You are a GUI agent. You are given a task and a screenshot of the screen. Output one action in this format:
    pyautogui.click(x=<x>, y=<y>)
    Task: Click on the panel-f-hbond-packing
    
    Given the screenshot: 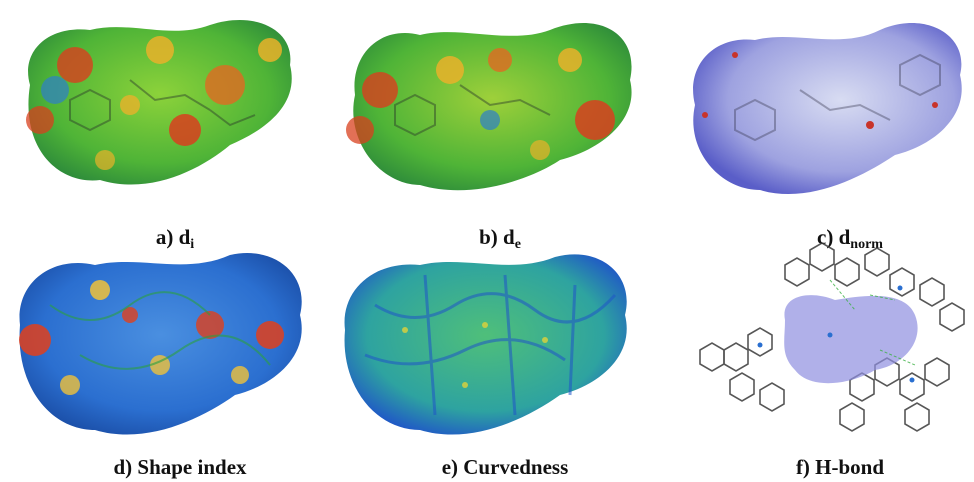 What is the action you would take?
    pyautogui.click(x=830, y=340)
    